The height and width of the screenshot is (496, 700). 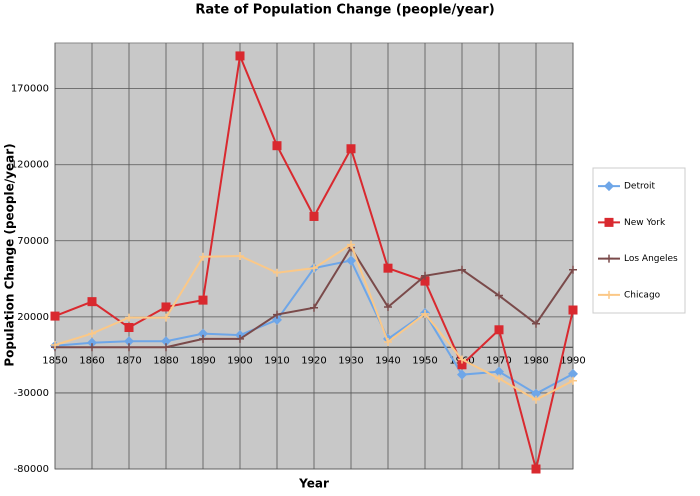 I want to click on legend-label: Chicago, so click(x=642, y=295).